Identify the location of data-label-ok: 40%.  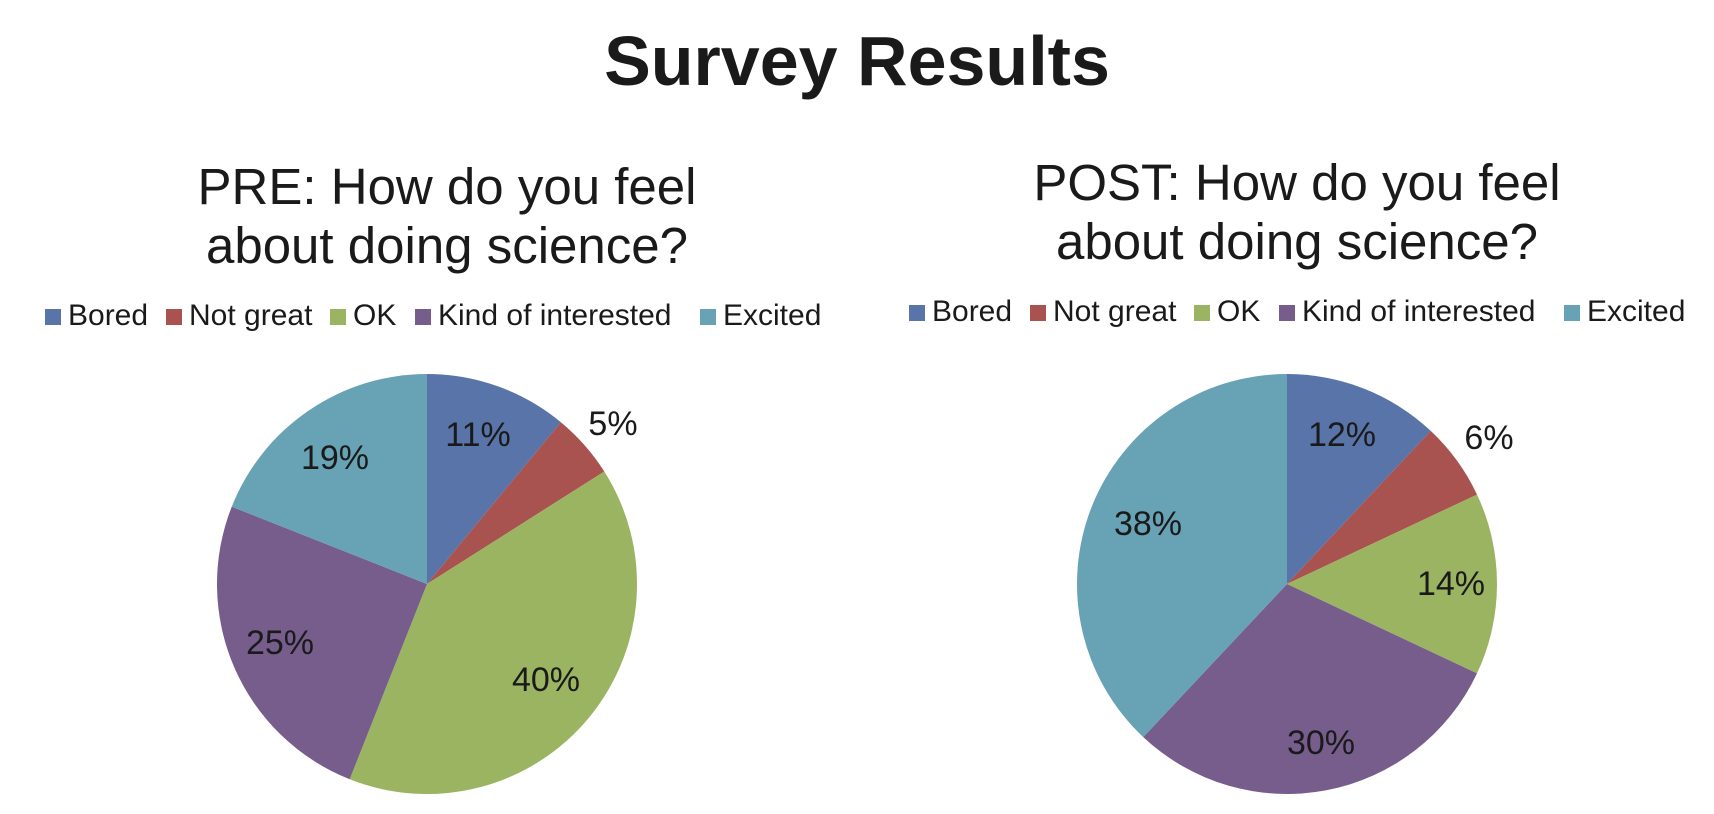
(546, 680).